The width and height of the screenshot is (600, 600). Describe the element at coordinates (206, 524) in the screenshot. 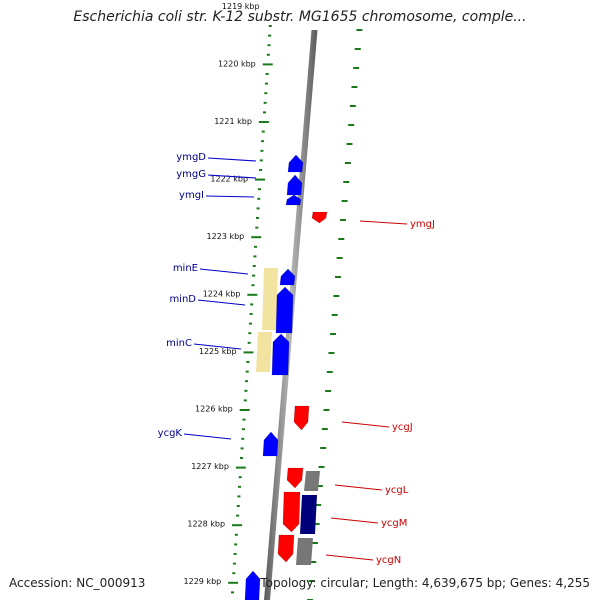

I see `scale-label: 1228 kbp` at that location.